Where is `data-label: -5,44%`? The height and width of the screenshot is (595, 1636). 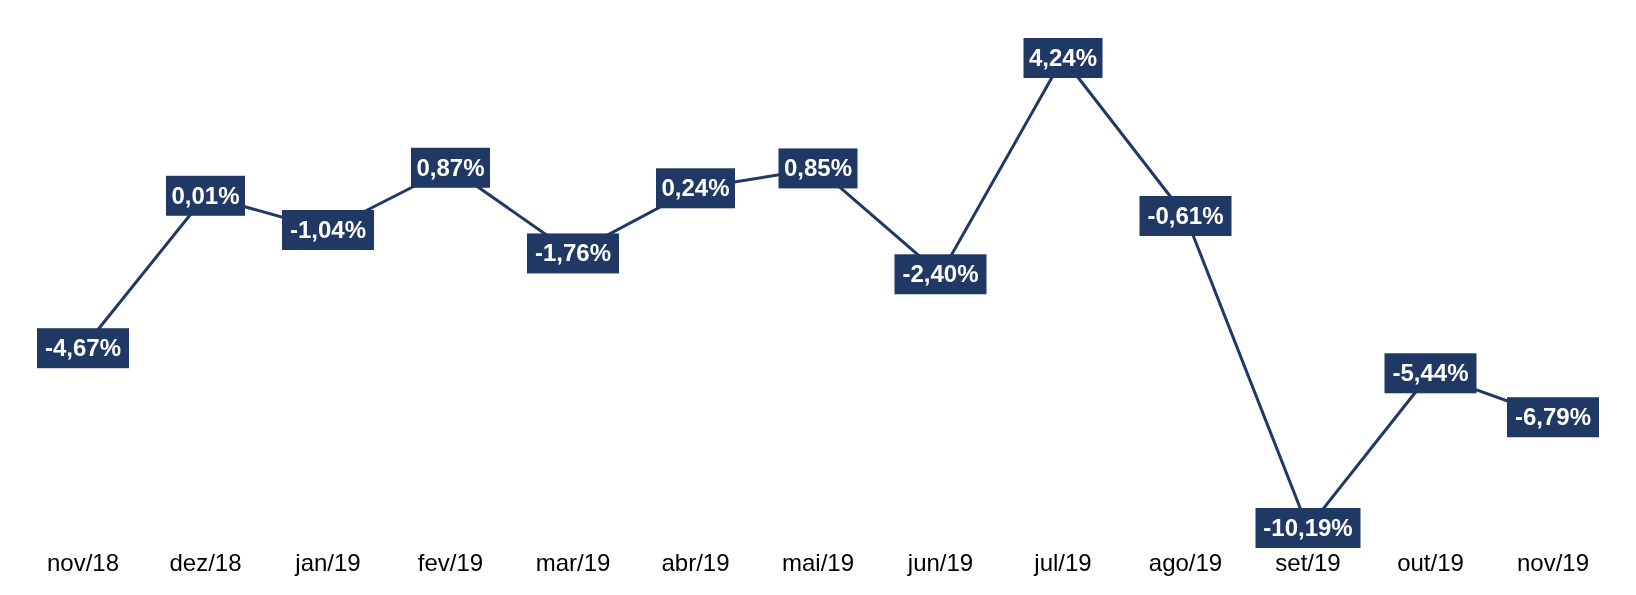 data-label: -5,44% is located at coordinates (1430, 373).